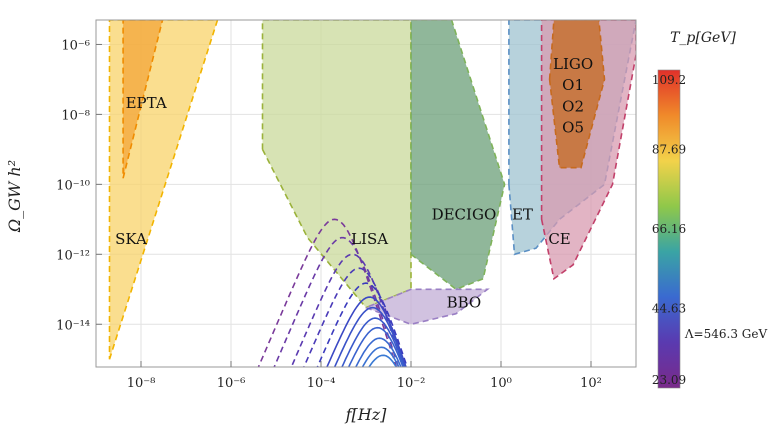  What do you see at coordinates (522, 214) in the screenshot?
I see `region-label-et: ET` at bounding box center [522, 214].